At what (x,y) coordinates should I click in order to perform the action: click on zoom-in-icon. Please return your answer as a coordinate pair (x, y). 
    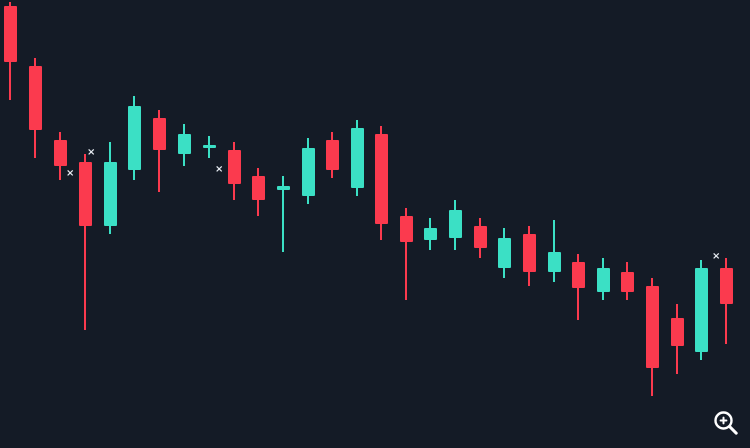
    Looking at the image, I should click on (726, 424).